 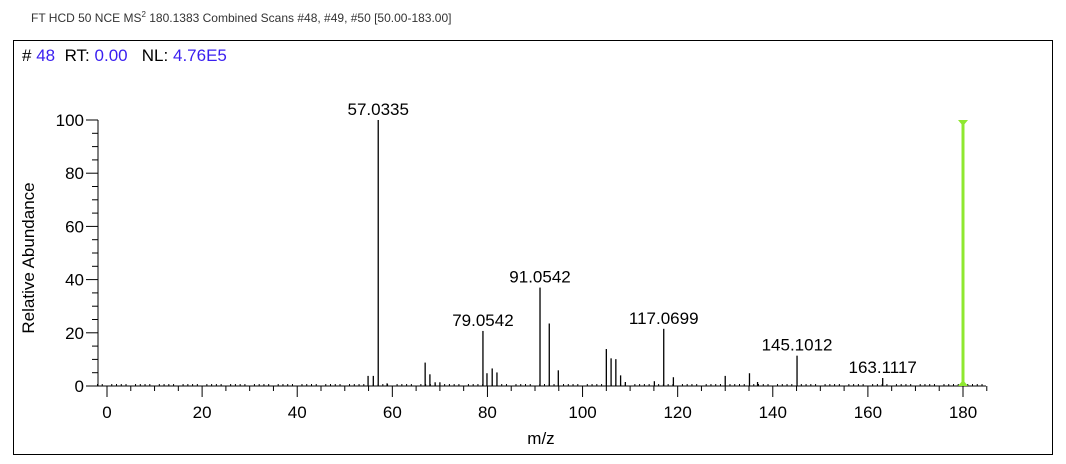 I want to click on peak-label: 117.0699, so click(x=664, y=318).